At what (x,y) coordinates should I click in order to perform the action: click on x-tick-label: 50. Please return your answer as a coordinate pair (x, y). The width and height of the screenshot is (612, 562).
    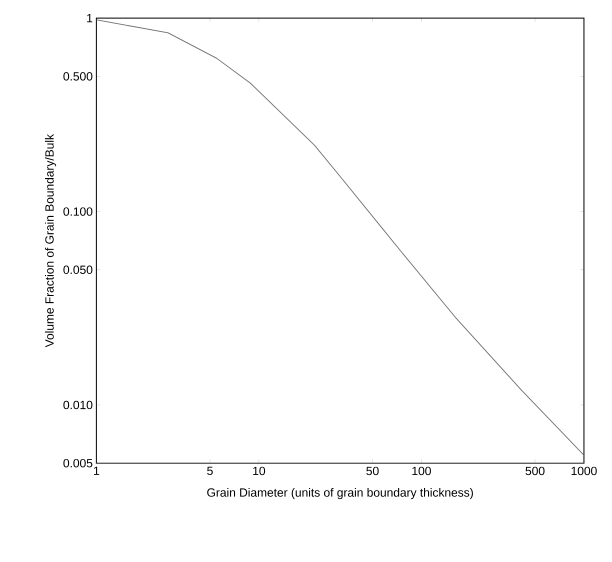
    Looking at the image, I should click on (372, 471).